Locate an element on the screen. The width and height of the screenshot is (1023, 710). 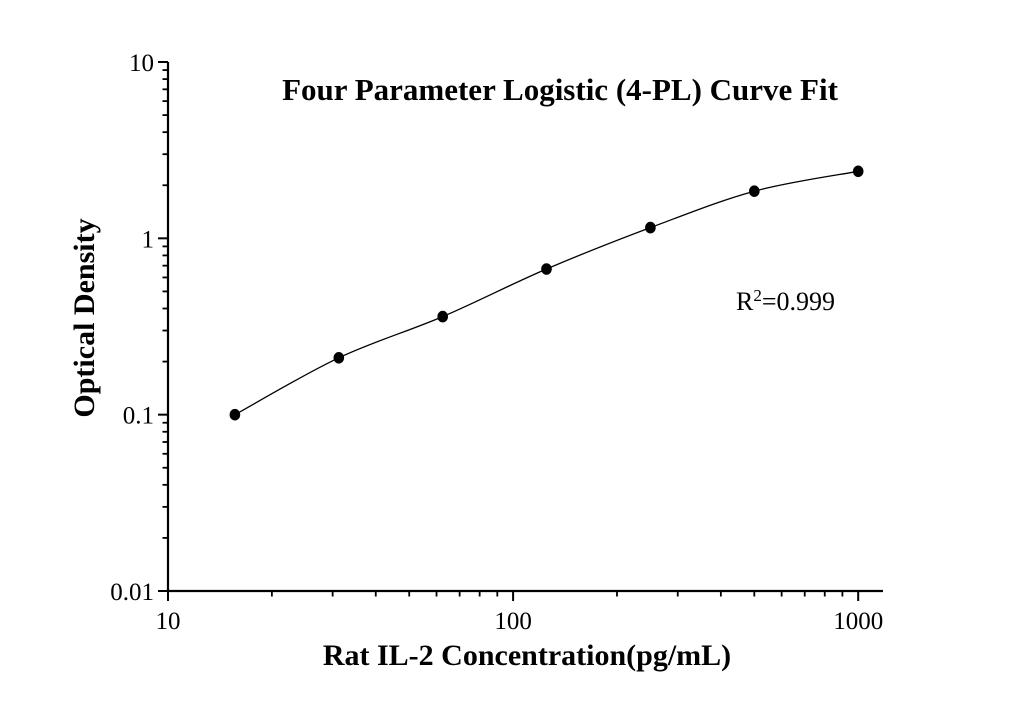
x-tick-label: 100 is located at coordinates (513, 621).